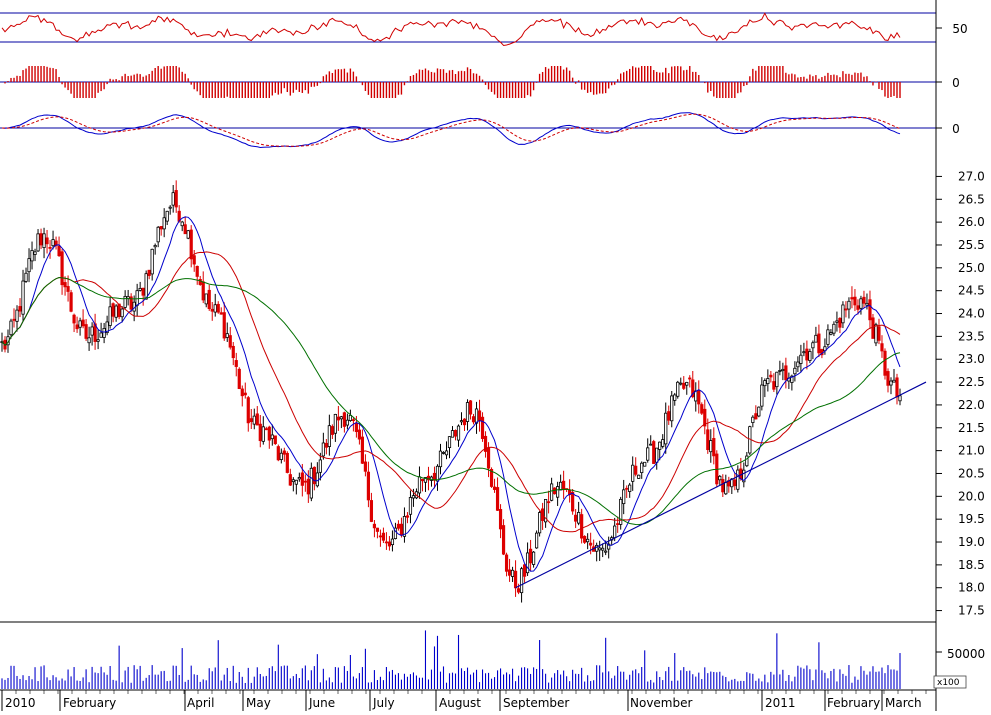 The width and height of the screenshot is (991, 715). I want to click on price-tick-label: 26.5, so click(971, 199).